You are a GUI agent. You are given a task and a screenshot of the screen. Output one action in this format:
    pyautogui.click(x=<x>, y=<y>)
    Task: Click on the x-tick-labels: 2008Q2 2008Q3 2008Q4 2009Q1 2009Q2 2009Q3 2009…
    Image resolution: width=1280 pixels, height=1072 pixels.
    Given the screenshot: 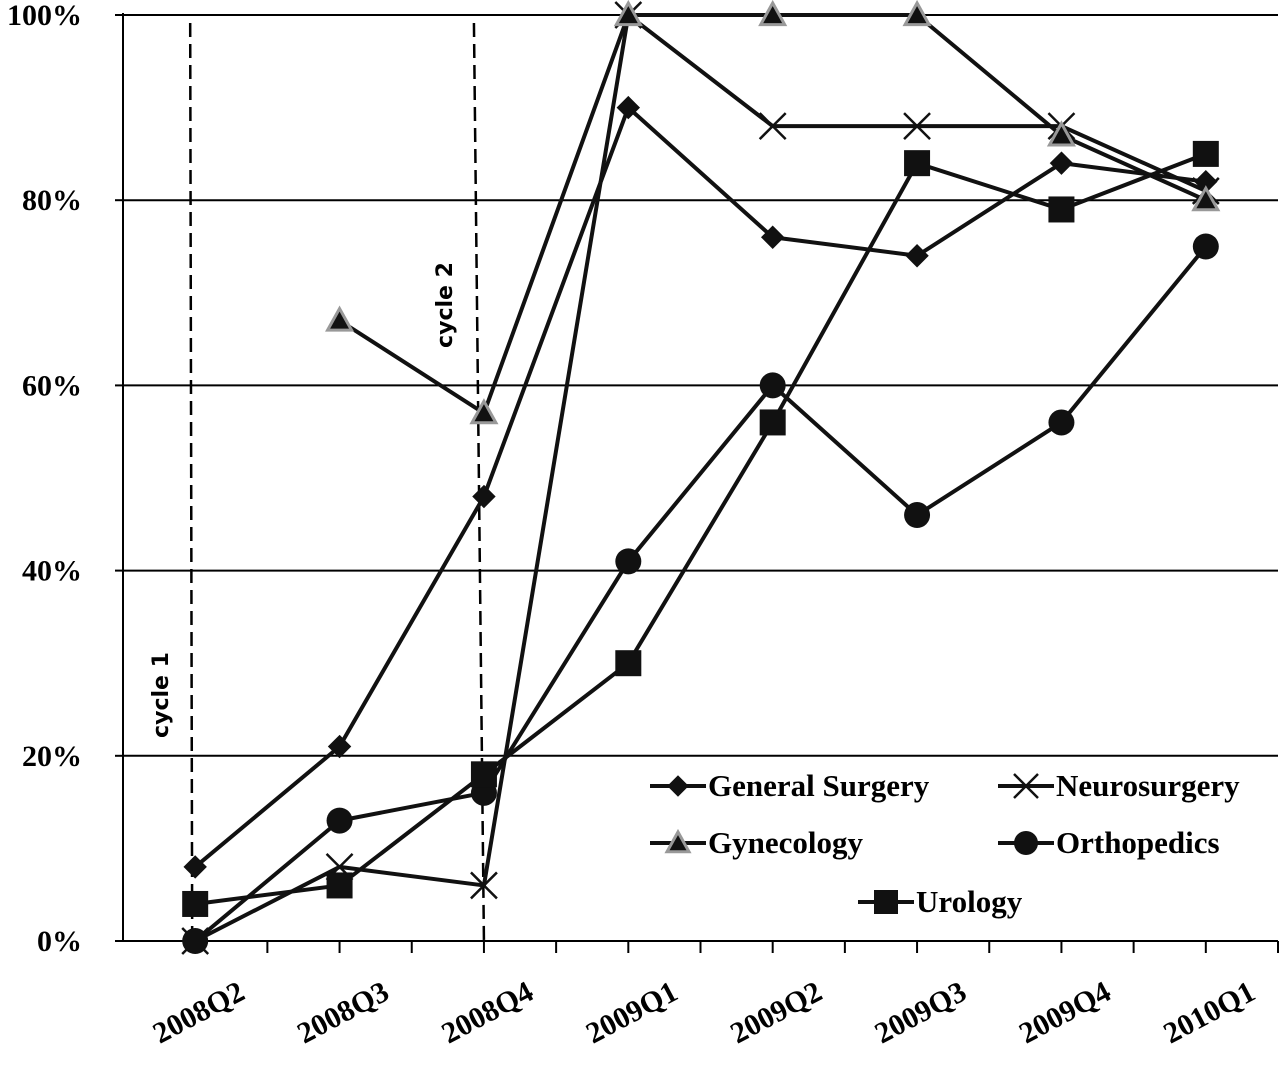 What is the action you would take?
    pyautogui.click(x=704, y=1012)
    